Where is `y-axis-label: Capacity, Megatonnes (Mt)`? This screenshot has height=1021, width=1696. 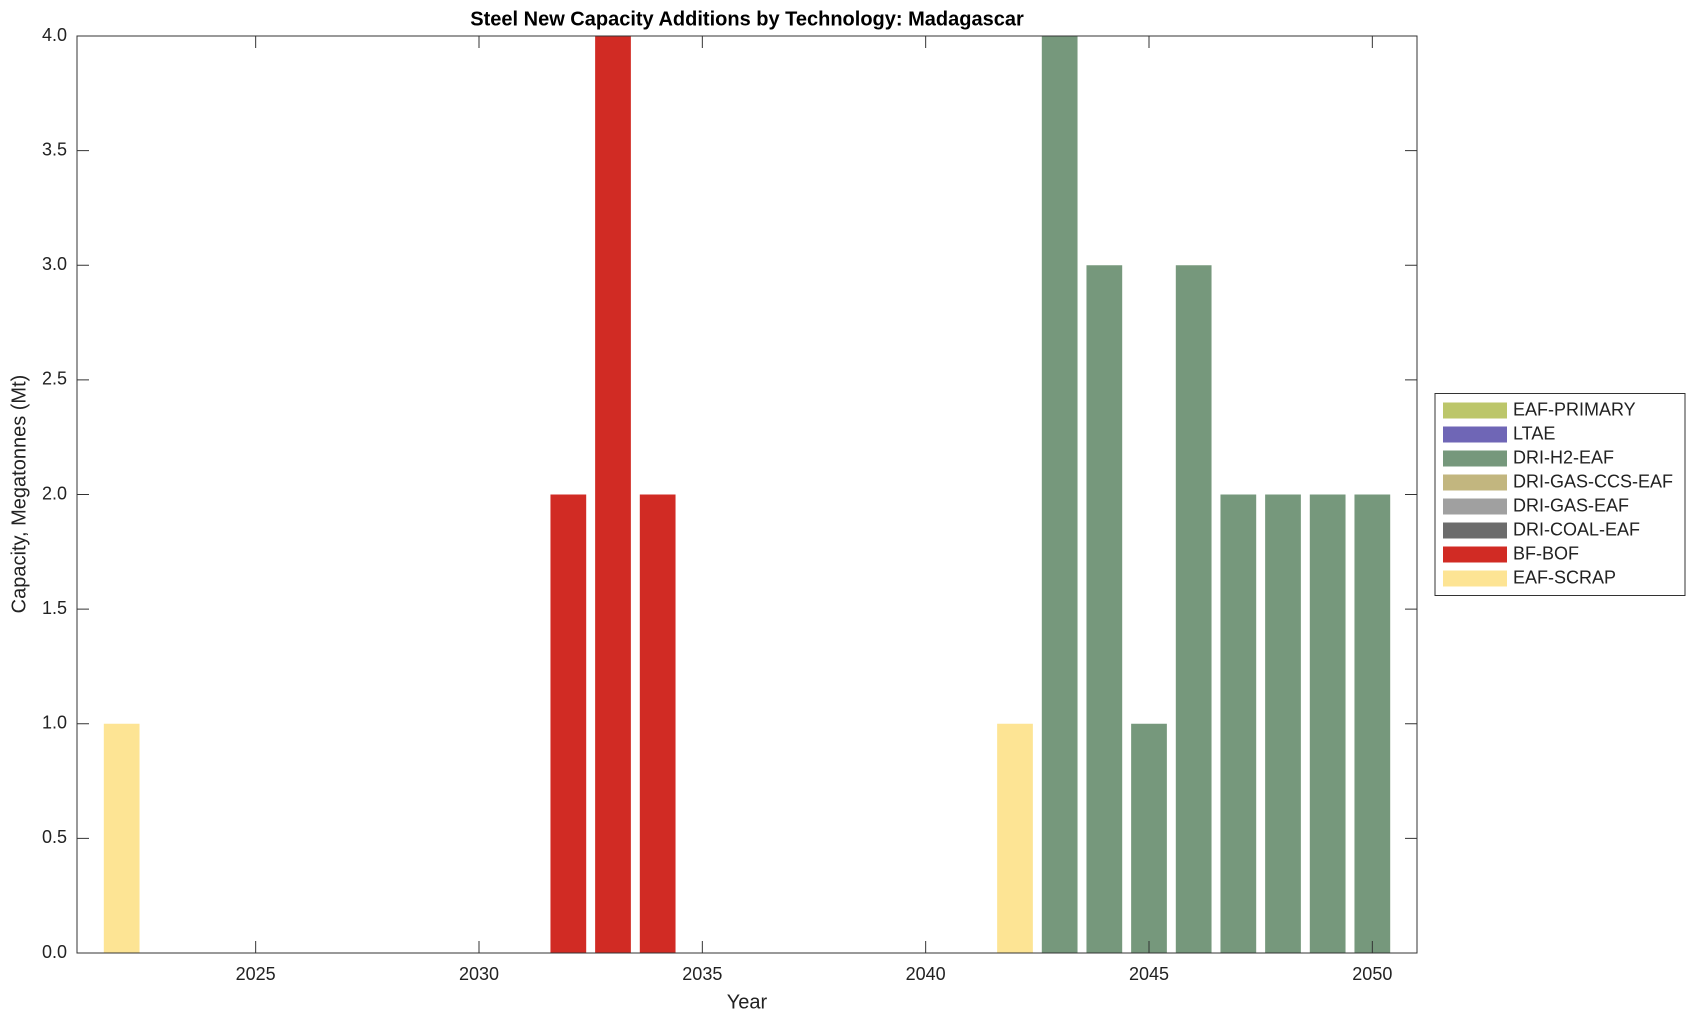
y-axis-label: Capacity, Megatonnes (Mt) is located at coordinates (19, 494).